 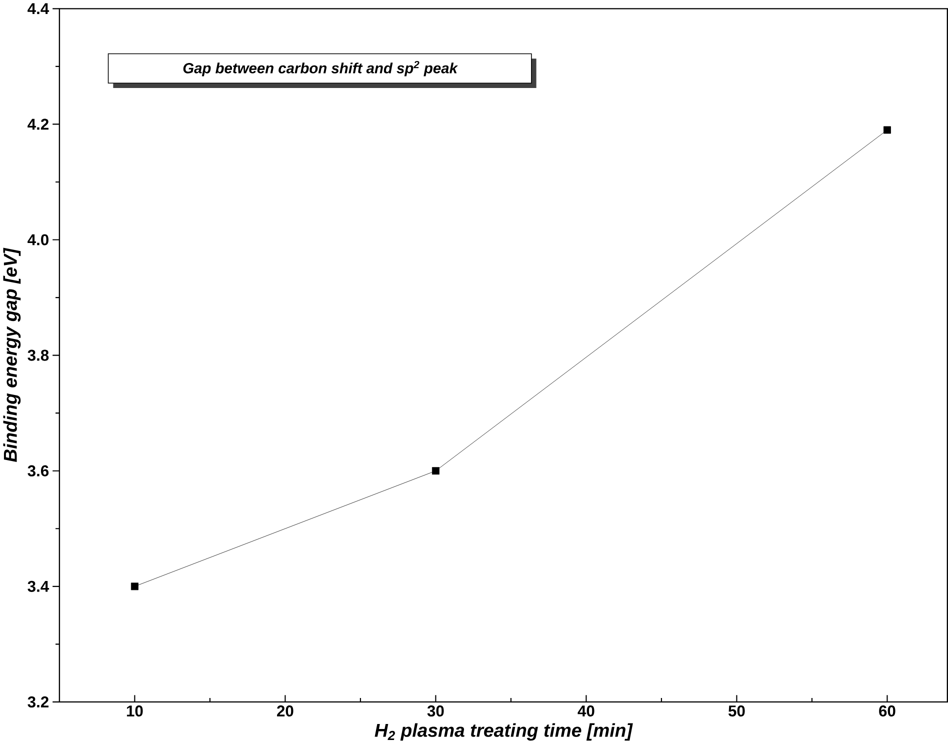 What do you see at coordinates (38, 355) in the screenshot?
I see `y-tick-label: 3.8` at bounding box center [38, 355].